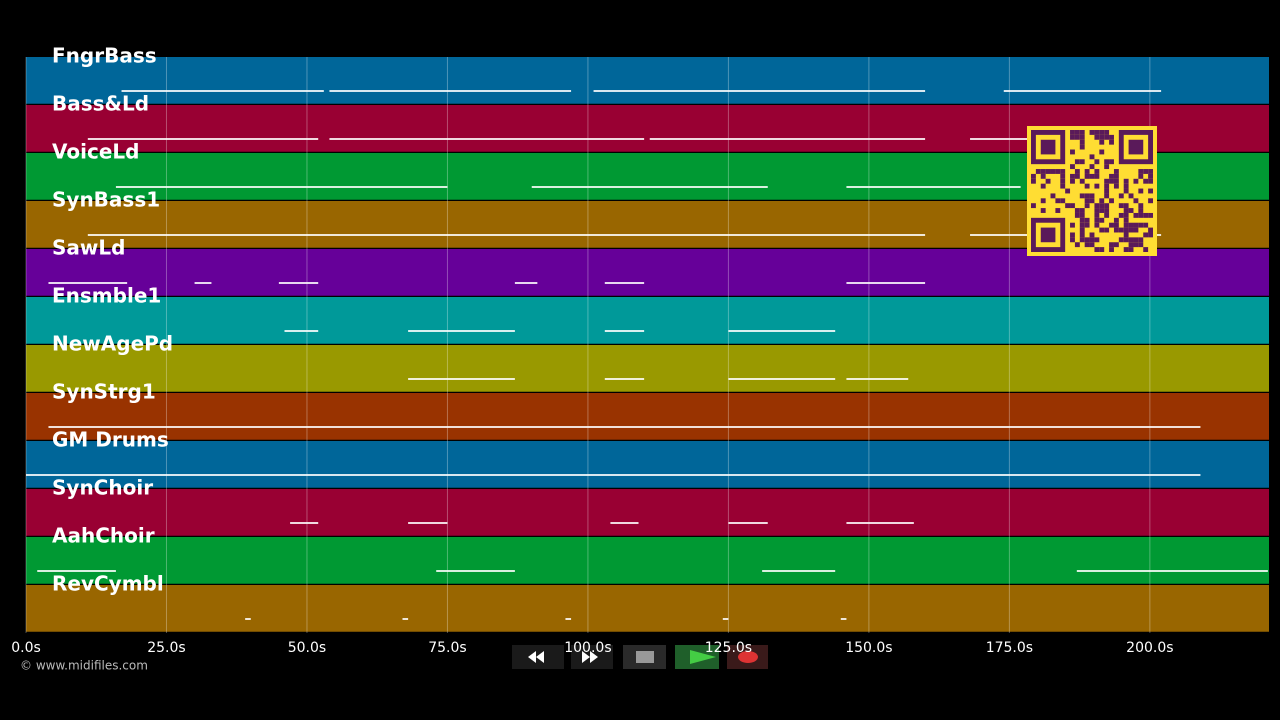  I want to click on track-name: SynBass1, so click(106, 200).